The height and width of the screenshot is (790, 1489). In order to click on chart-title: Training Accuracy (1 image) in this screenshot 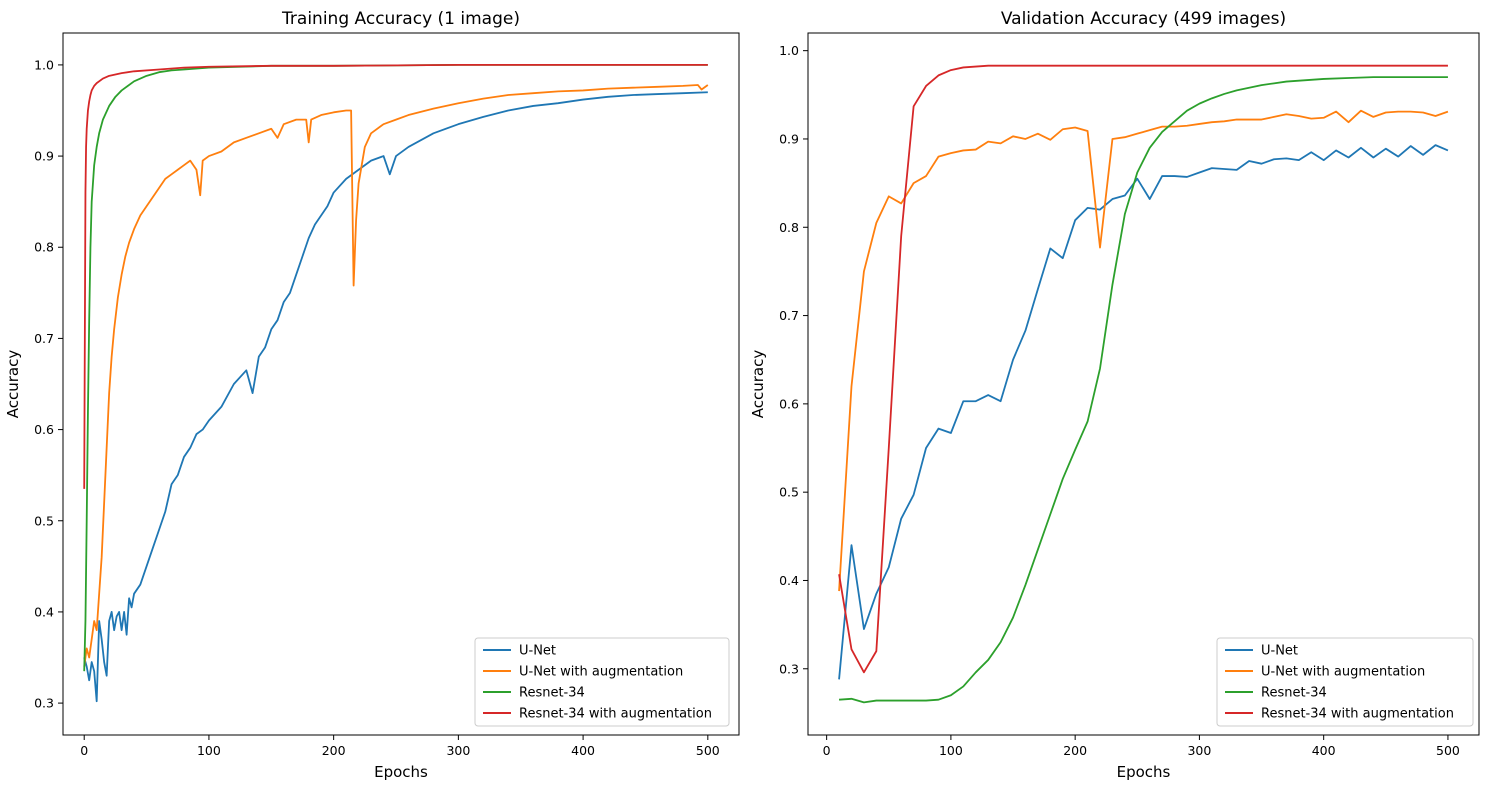, I will do `click(400, 19)`.